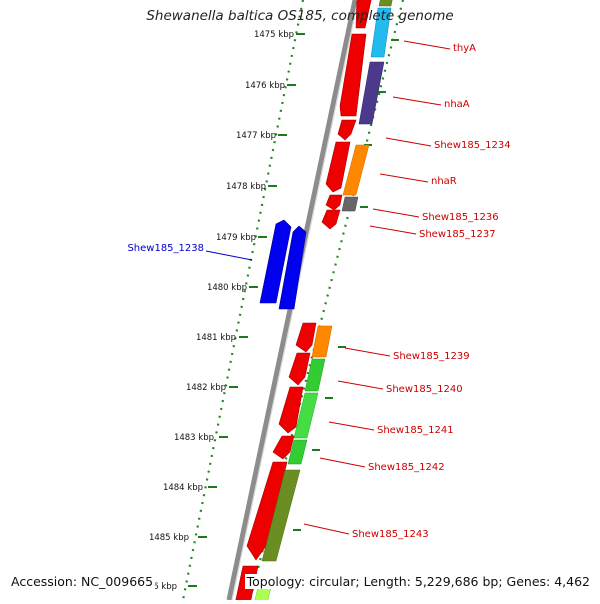 Image resolution: width=600 pixels, height=604 pixels. What do you see at coordinates (424, 389) in the screenshot?
I see `gene-label: Shew185_1240` at bounding box center [424, 389].